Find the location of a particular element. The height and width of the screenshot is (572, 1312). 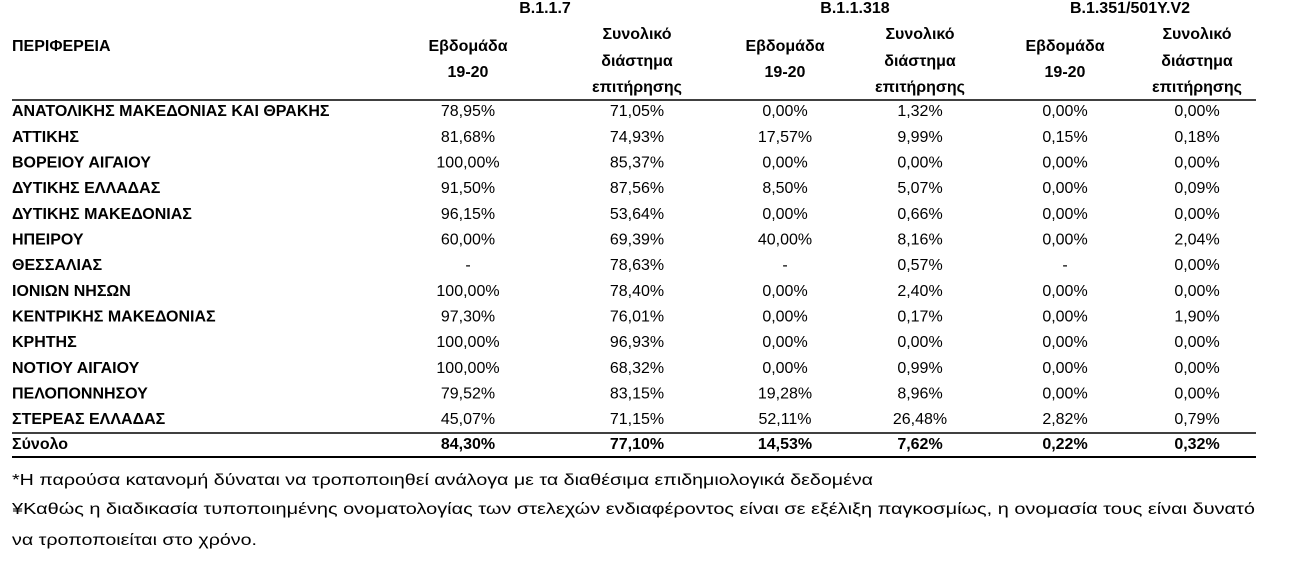

cell-value: 78,63% is located at coordinates (637, 265).